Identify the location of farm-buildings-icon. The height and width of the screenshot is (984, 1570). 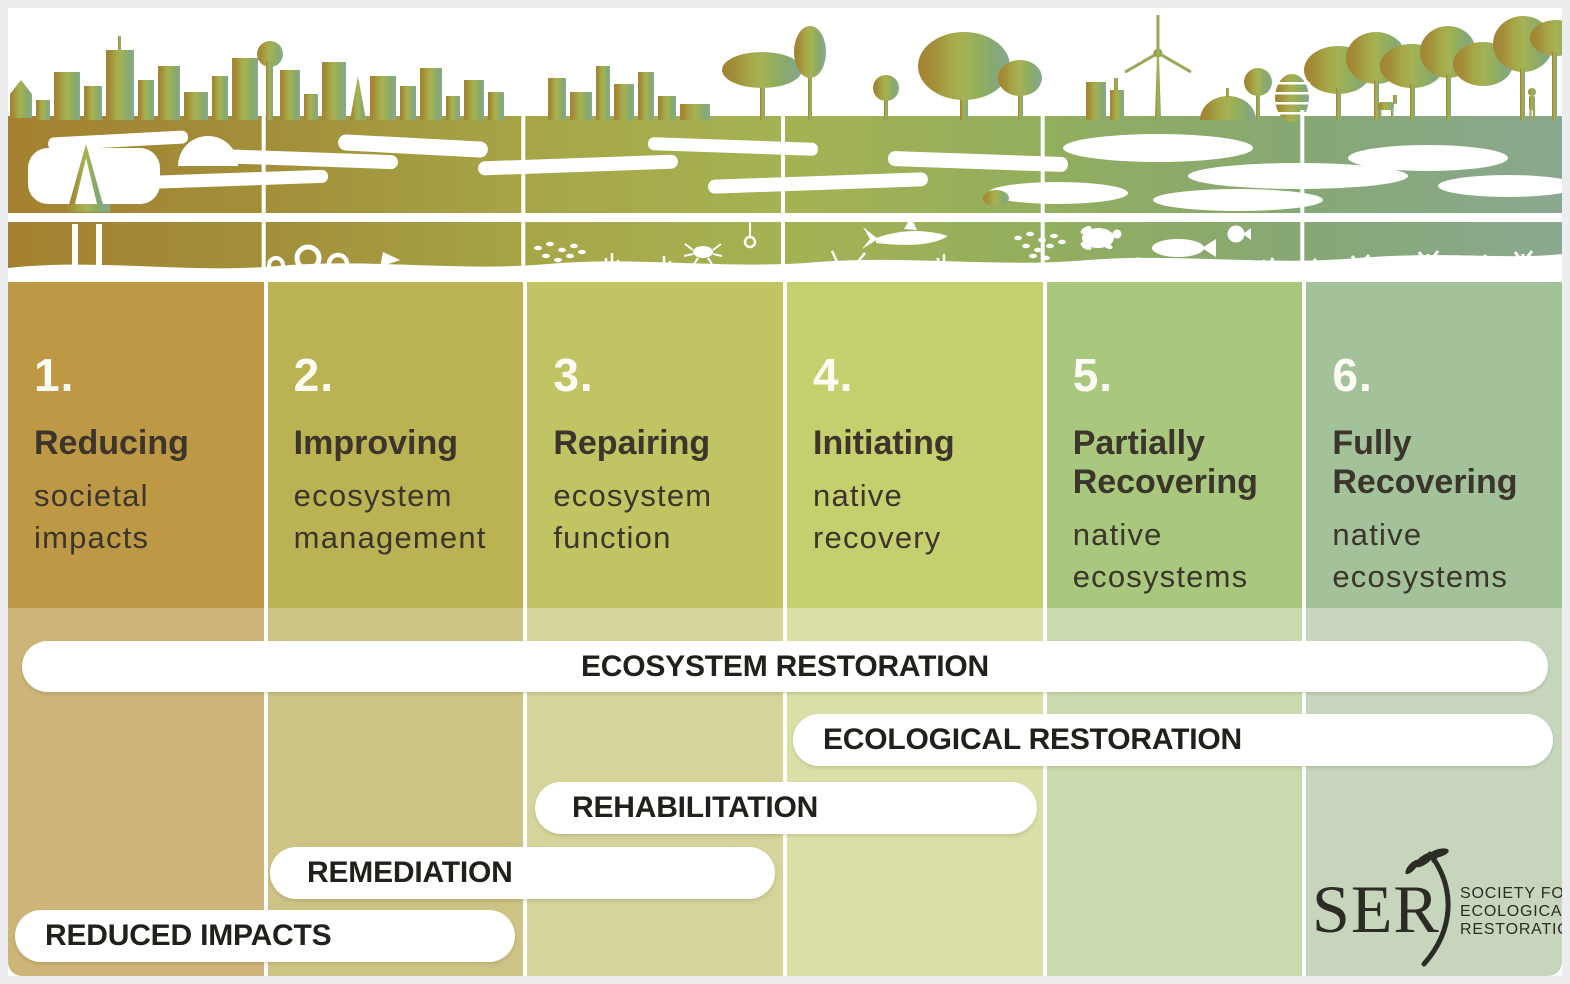
(1105, 99).